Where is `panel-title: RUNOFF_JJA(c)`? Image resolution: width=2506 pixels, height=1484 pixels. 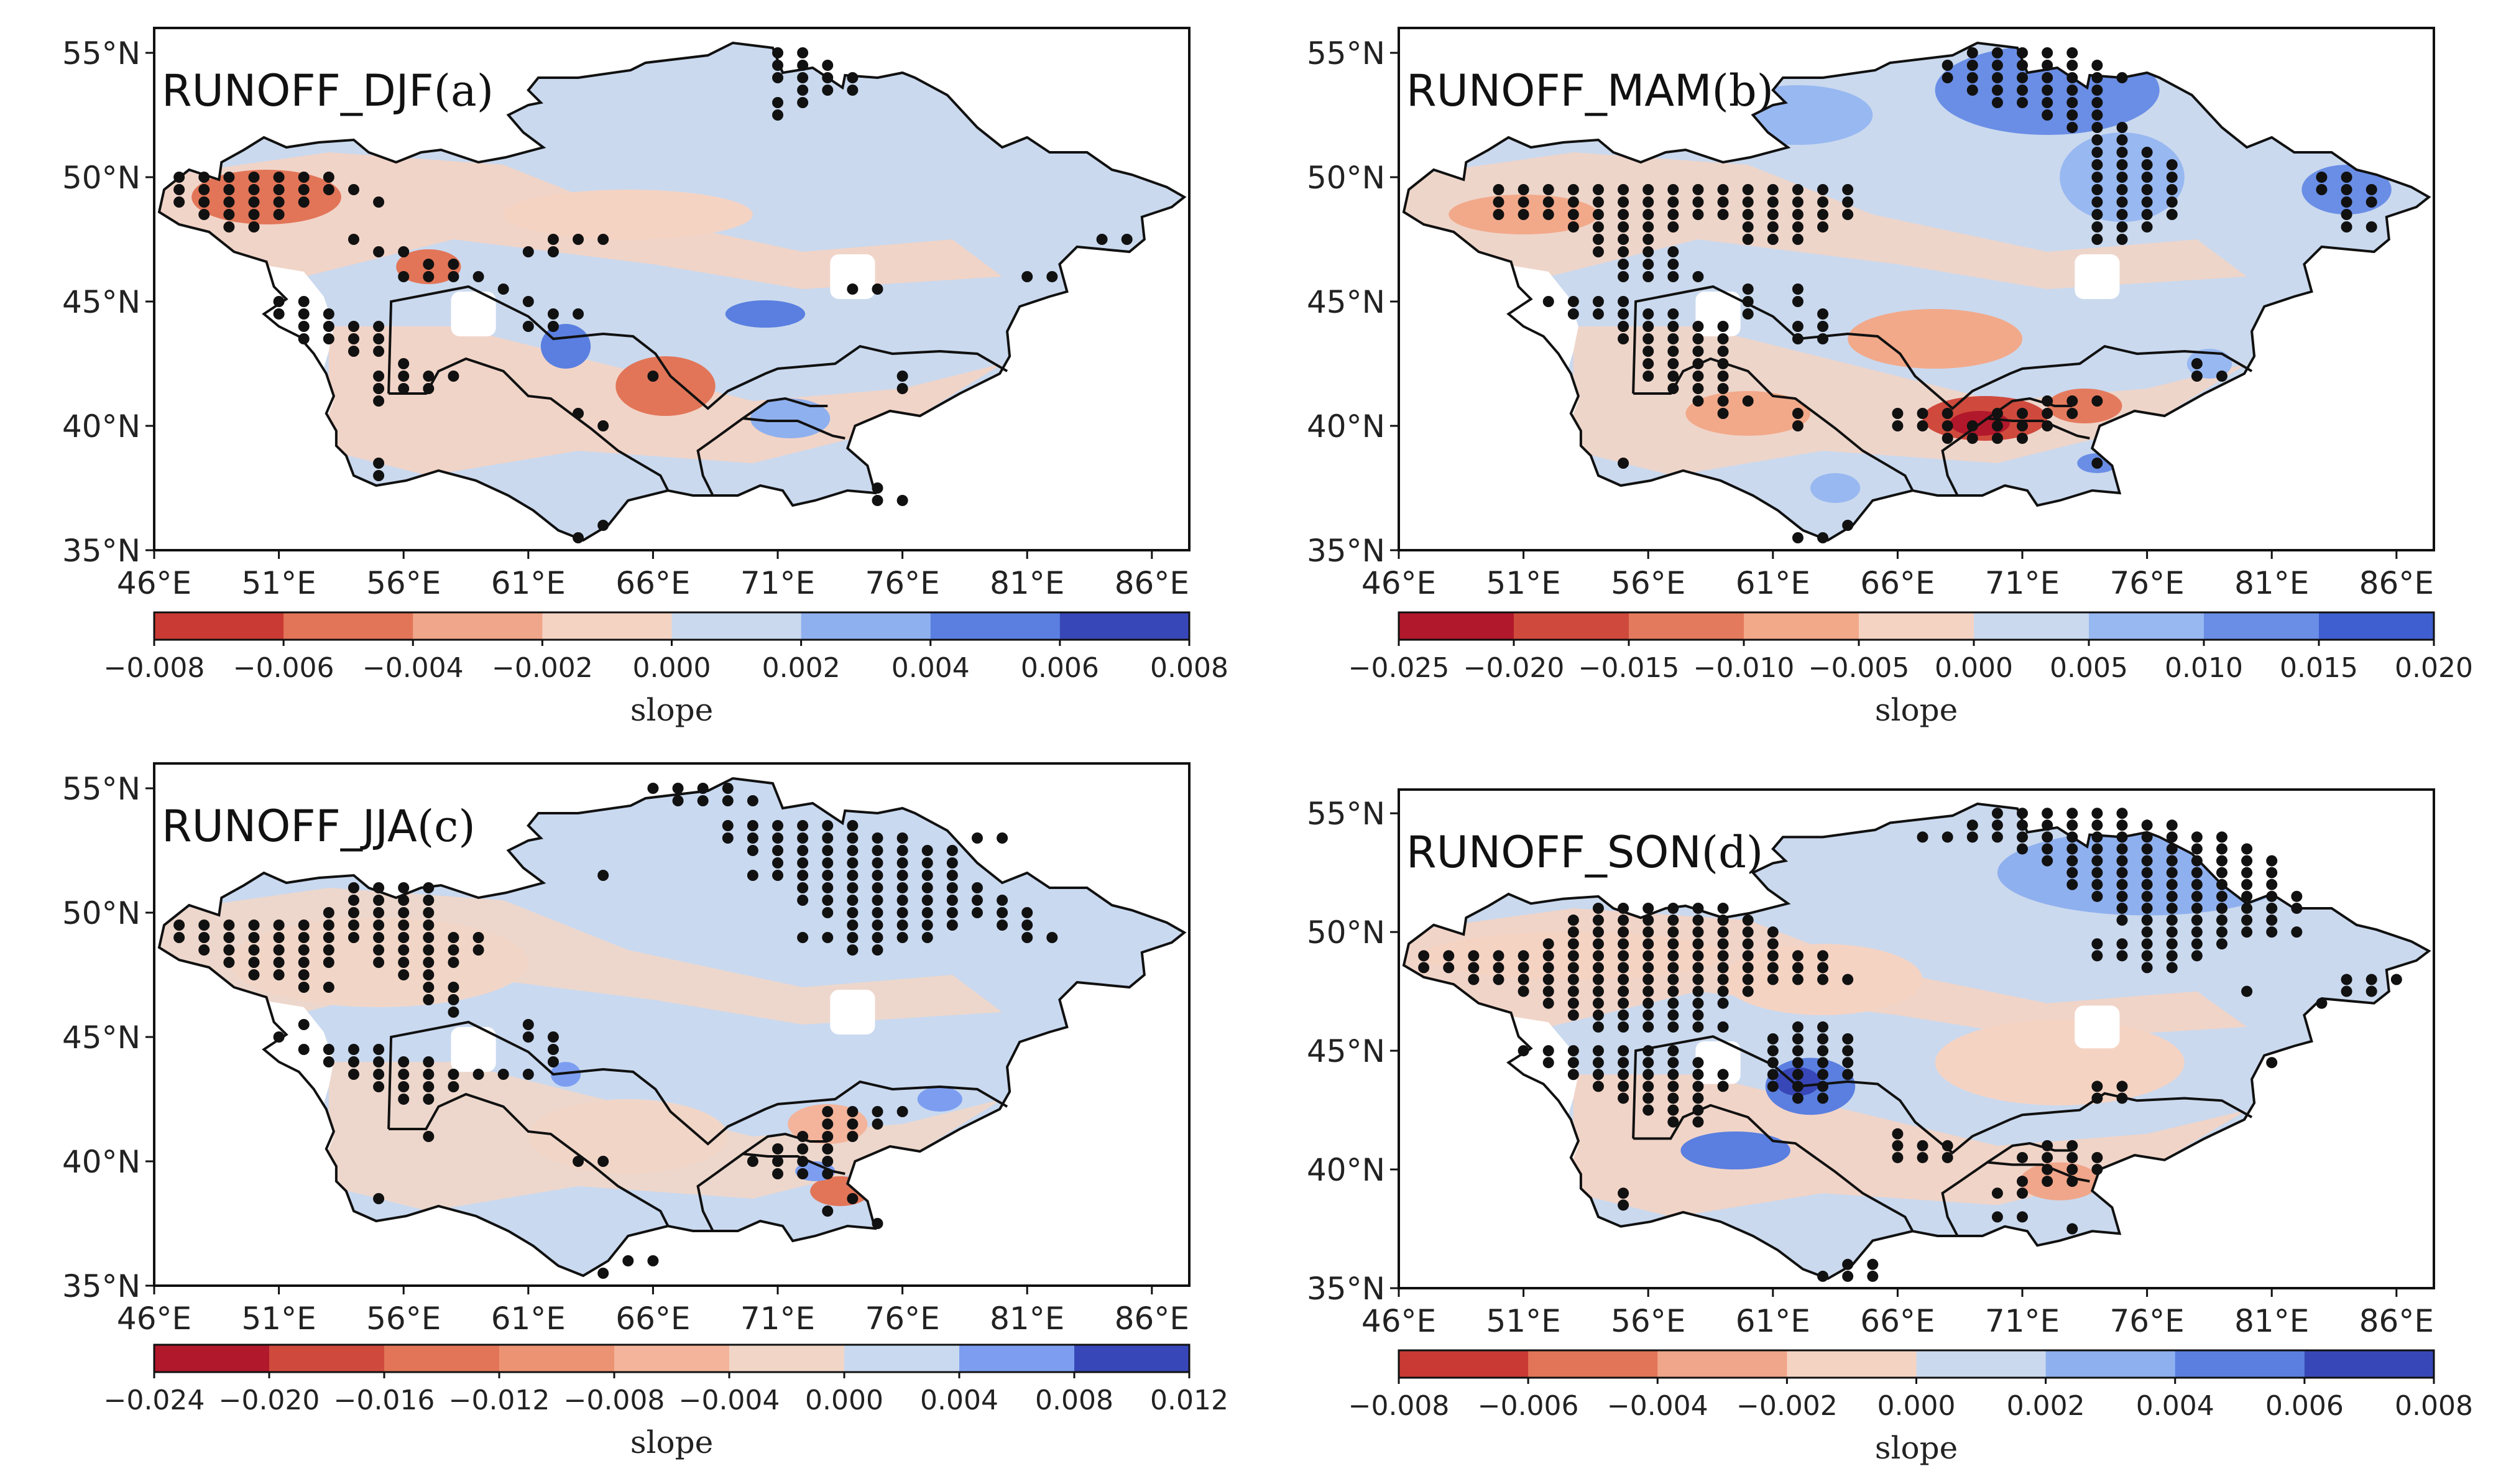
panel-title: RUNOFF_JJA(c) is located at coordinates (319, 826).